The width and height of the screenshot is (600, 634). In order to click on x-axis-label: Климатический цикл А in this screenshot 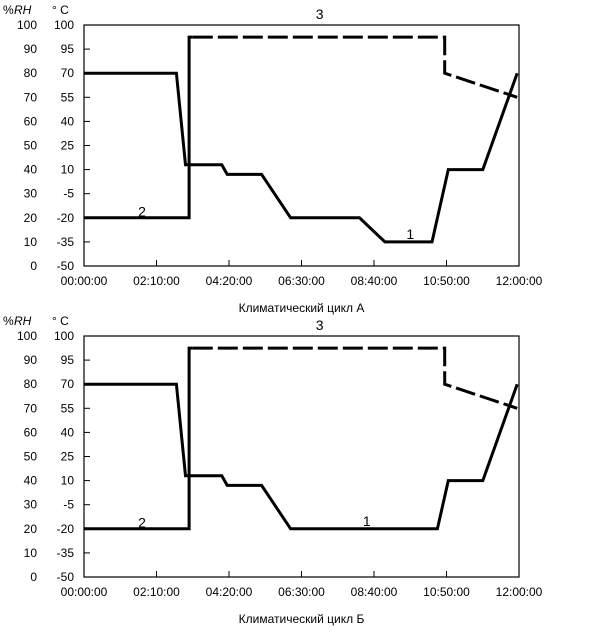, I will do `click(302, 308)`.